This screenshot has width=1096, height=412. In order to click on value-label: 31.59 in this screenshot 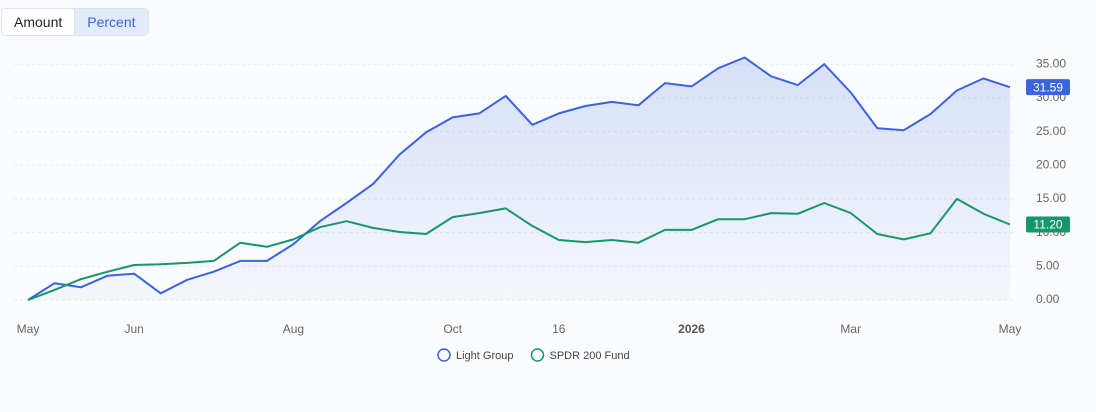, I will do `click(1048, 87)`.